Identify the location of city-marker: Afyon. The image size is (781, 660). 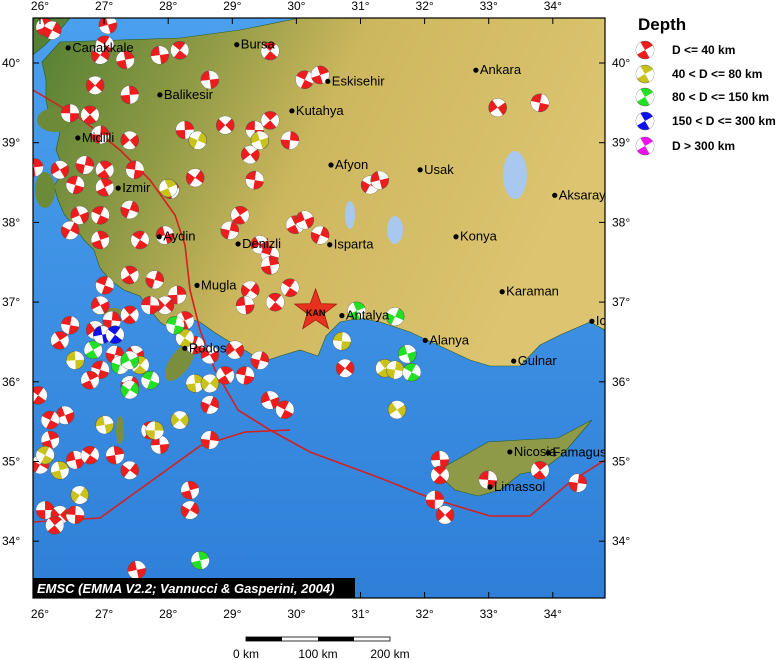
(348, 164).